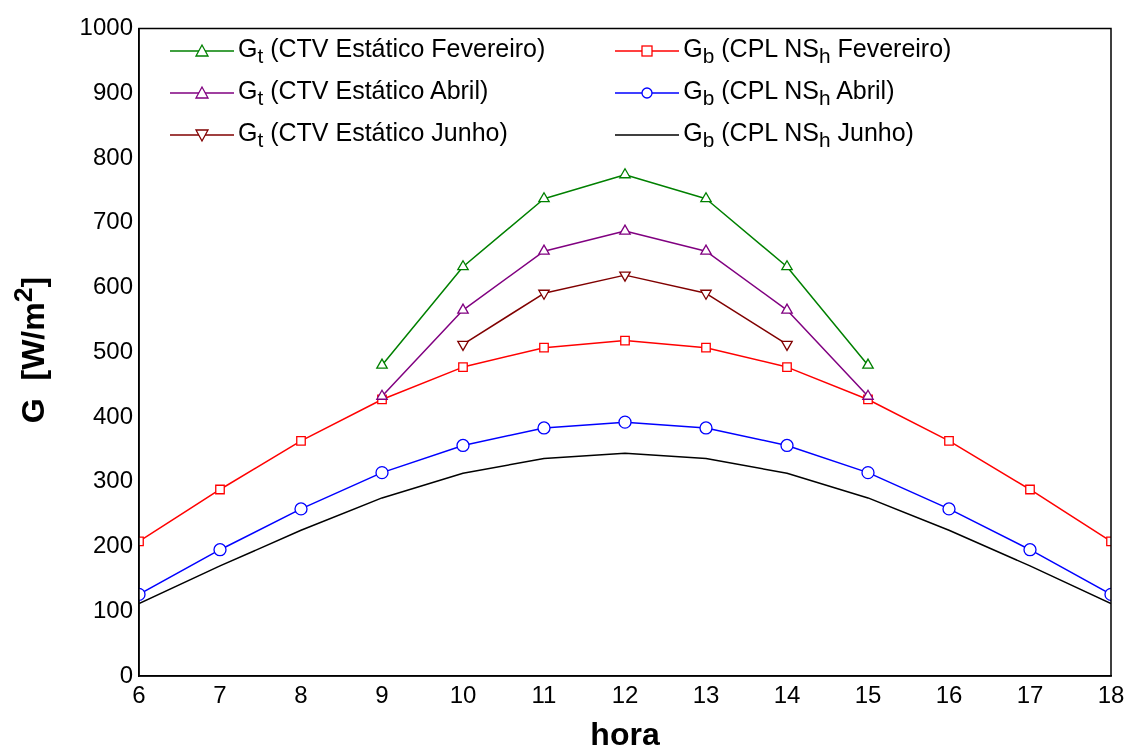 The image size is (1139, 756). What do you see at coordinates (949, 695) in the screenshot?
I see `x-tick-label: 16` at bounding box center [949, 695].